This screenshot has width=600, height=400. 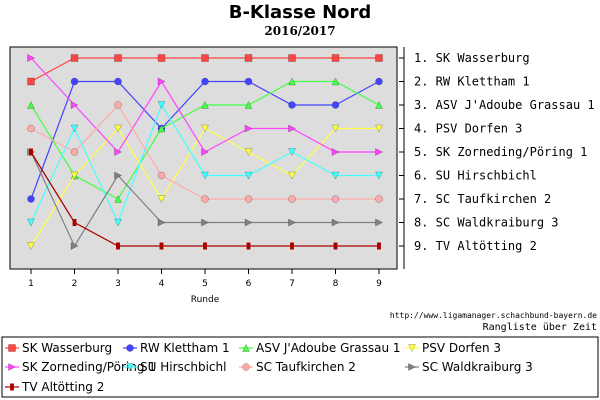 What do you see at coordinates (379, 284) in the screenshot?
I see `x-tick-label: 9` at bounding box center [379, 284].